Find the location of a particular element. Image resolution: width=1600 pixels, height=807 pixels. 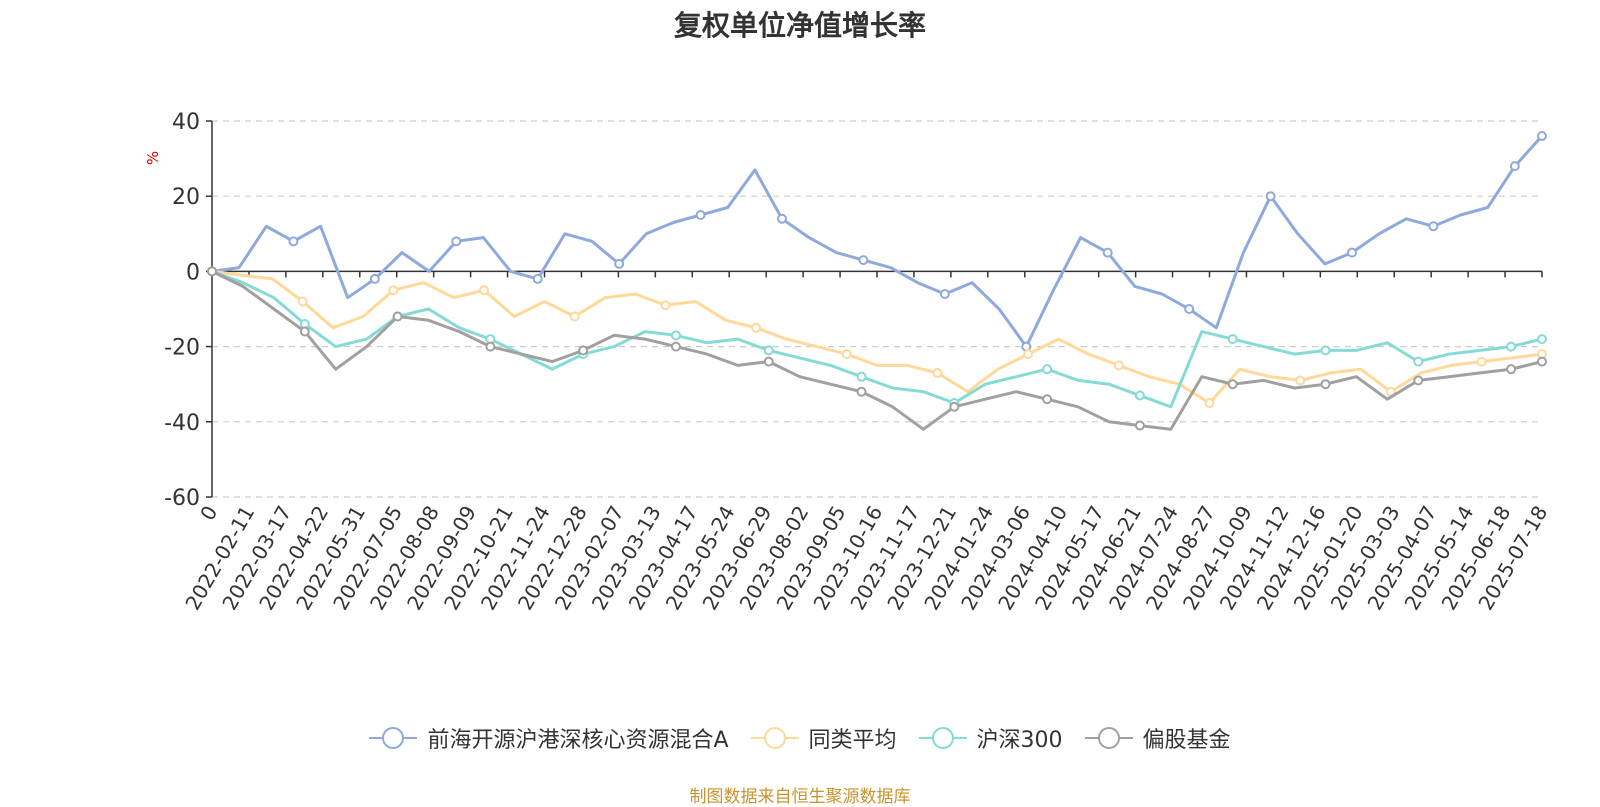

y-tick-label: -60 is located at coordinates (182, 498).